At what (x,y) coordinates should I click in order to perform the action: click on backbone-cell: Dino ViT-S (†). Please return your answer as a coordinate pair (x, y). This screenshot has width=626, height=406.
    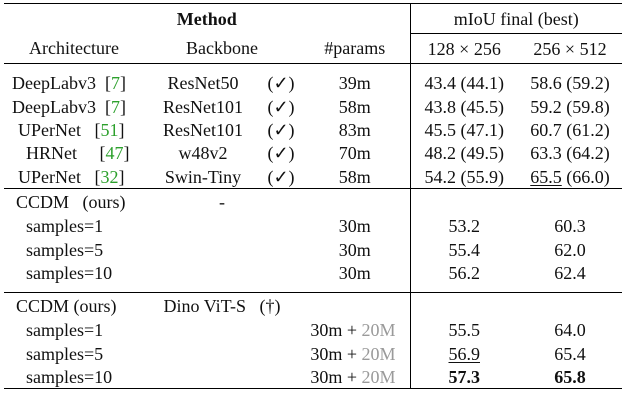
    Looking at the image, I should click on (222, 305).